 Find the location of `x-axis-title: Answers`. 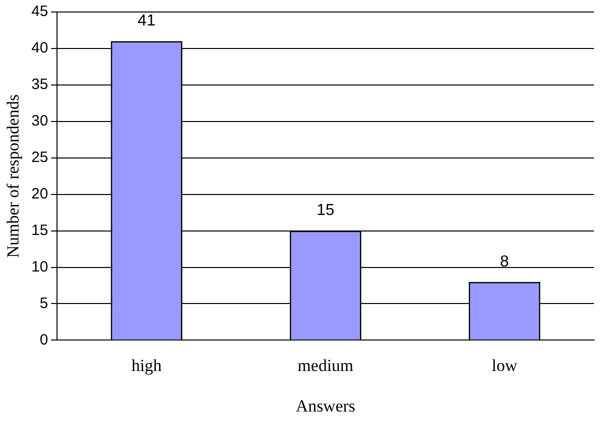

x-axis-title: Answers is located at coordinates (326, 406).